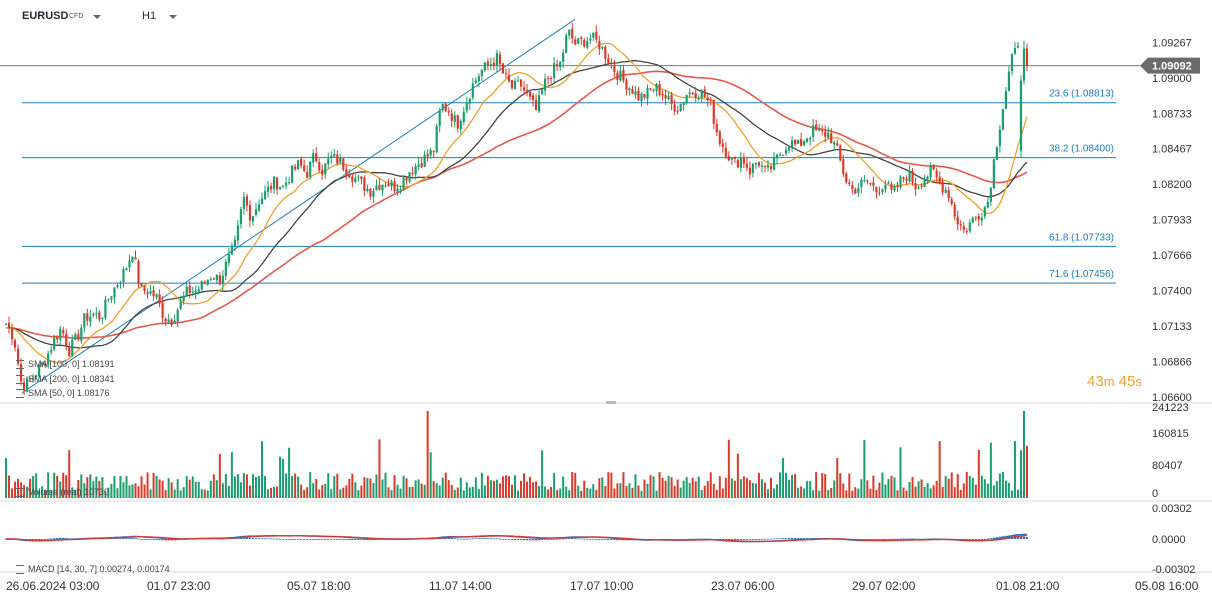  I want to click on time-axis-label: 05.07 18:00, so click(319, 586).